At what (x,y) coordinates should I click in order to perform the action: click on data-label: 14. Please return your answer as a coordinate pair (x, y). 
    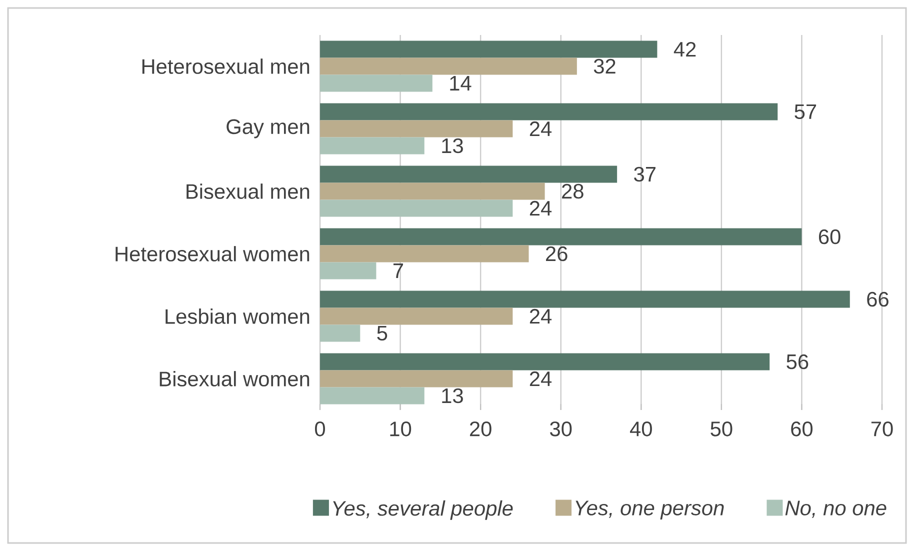
    Looking at the image, I should click on (461, 83).